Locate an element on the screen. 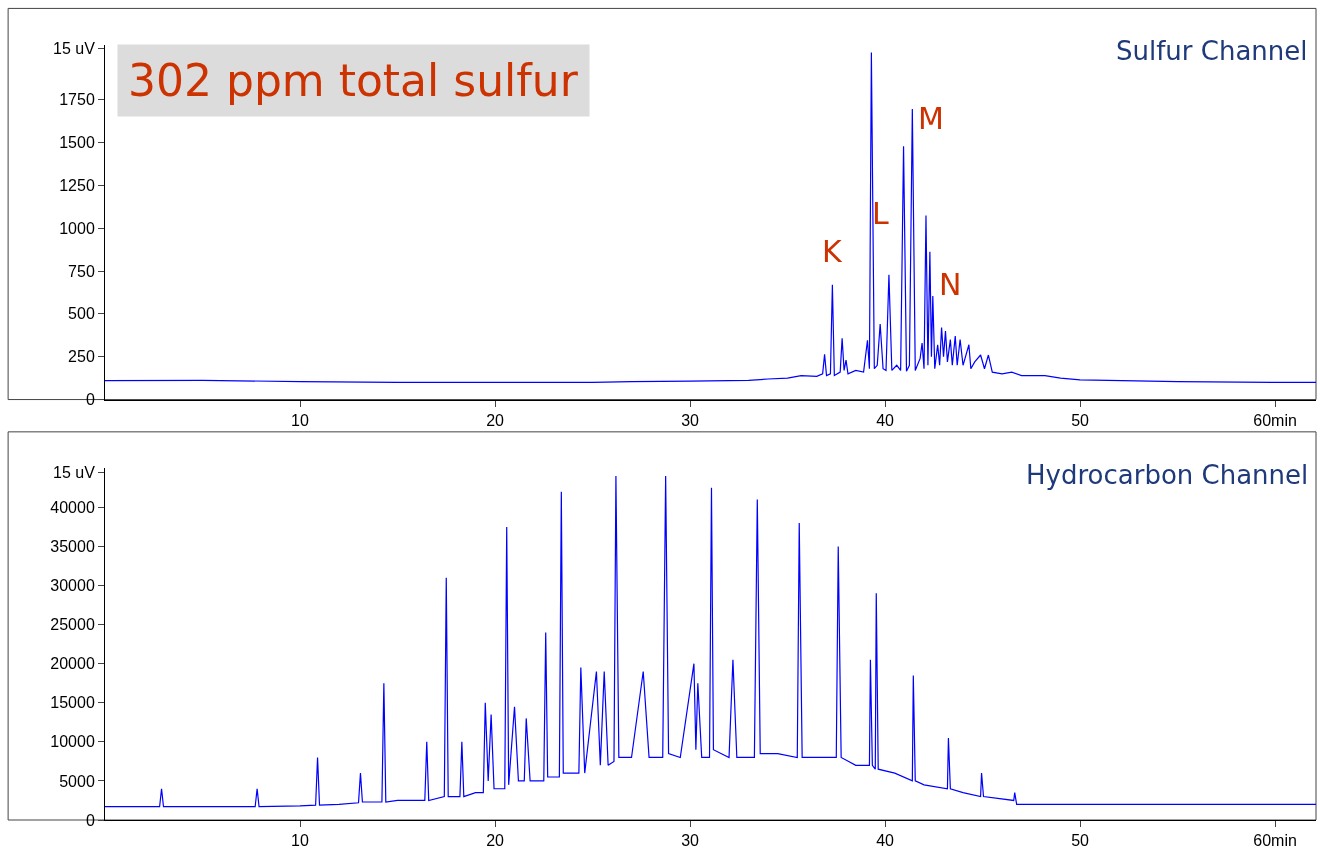 The width and height of the screenshot is (1320, 853). y-tick-label: 25000 is located at coordinates (72, 625).